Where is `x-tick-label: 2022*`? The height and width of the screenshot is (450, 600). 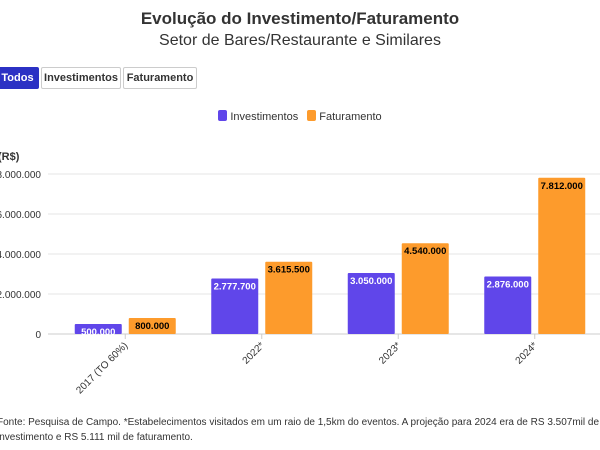 x-tick-label: 2022* is located at coordinates (254, 353).